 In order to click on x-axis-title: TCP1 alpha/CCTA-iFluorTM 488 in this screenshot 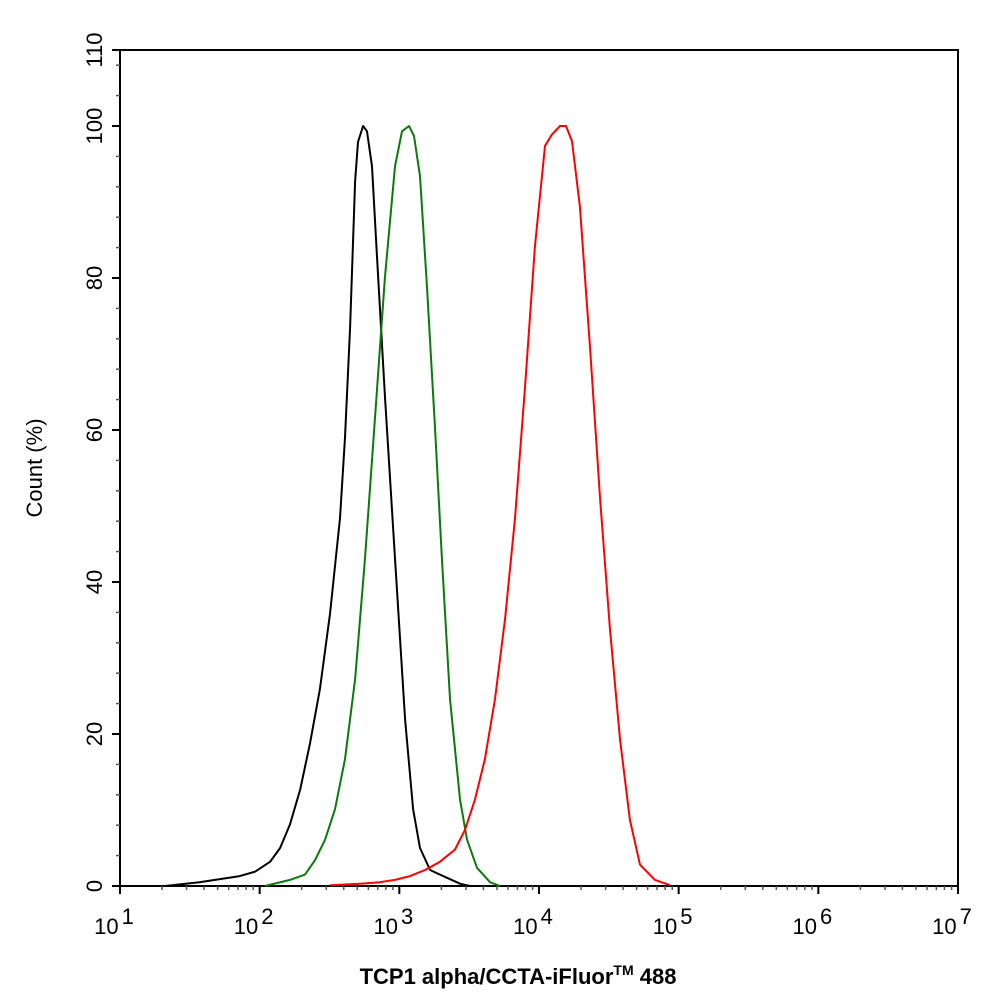, I will do `click(518, 975)`.